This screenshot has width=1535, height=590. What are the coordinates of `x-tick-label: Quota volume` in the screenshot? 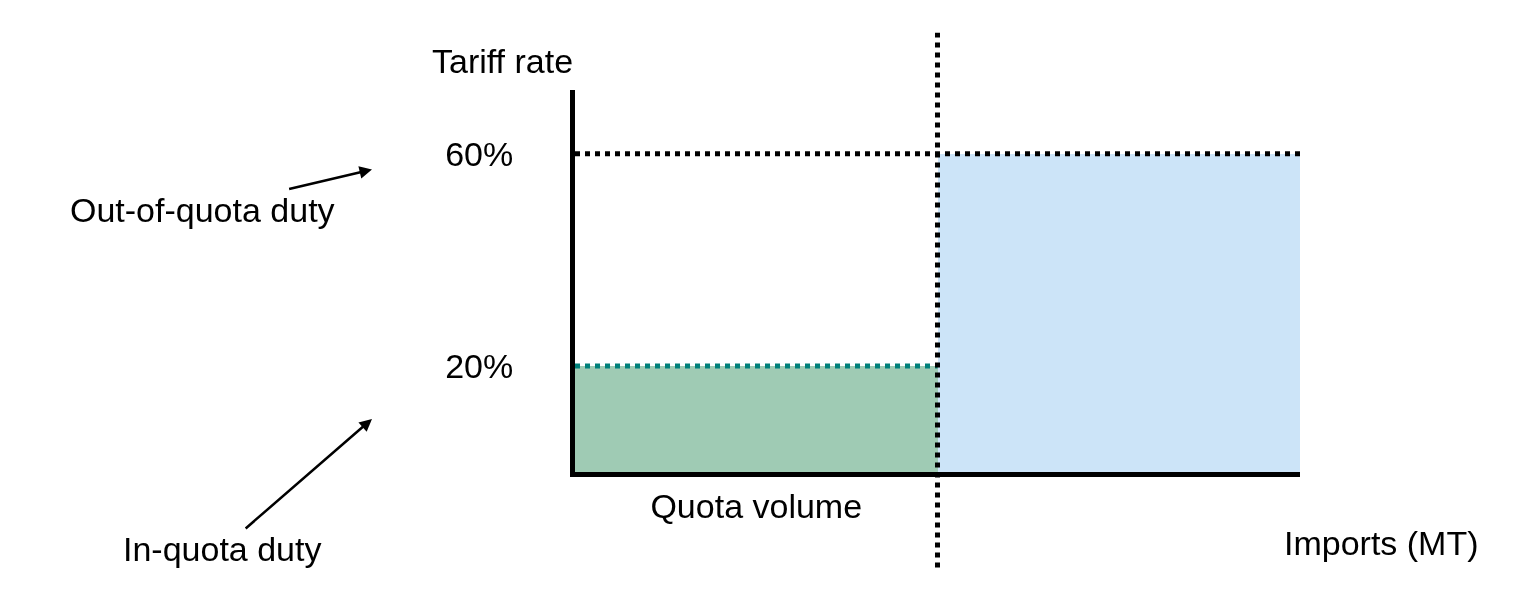 It's located at (756, 505).